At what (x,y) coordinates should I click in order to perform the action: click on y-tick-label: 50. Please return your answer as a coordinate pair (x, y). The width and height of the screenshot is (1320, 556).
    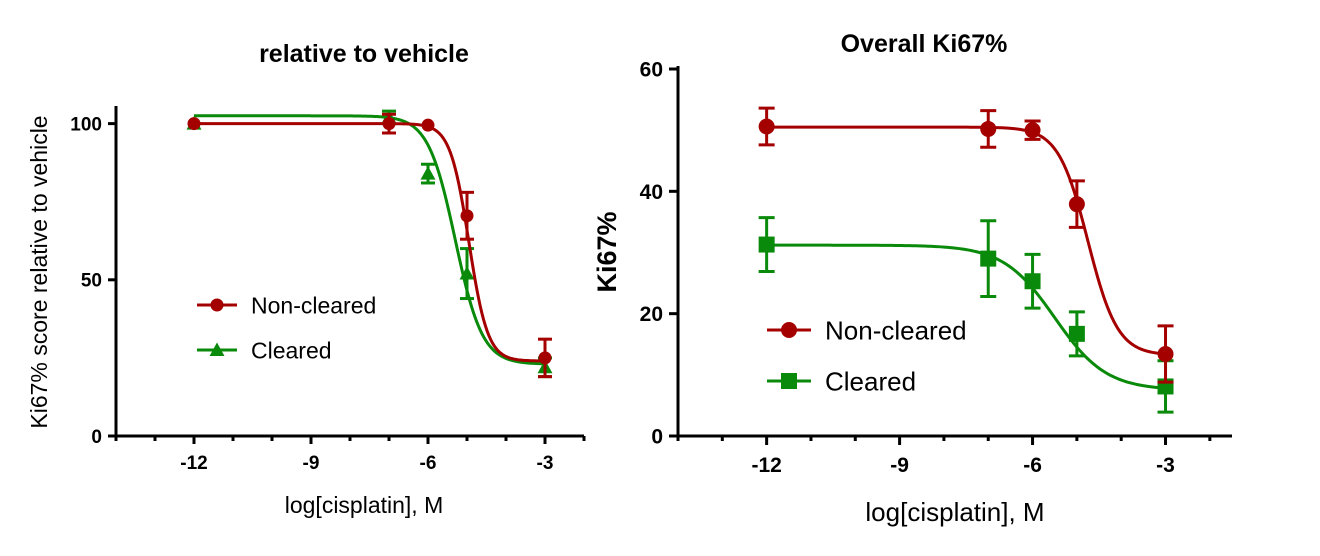
    Looking at the image, I should click on (91, 281).